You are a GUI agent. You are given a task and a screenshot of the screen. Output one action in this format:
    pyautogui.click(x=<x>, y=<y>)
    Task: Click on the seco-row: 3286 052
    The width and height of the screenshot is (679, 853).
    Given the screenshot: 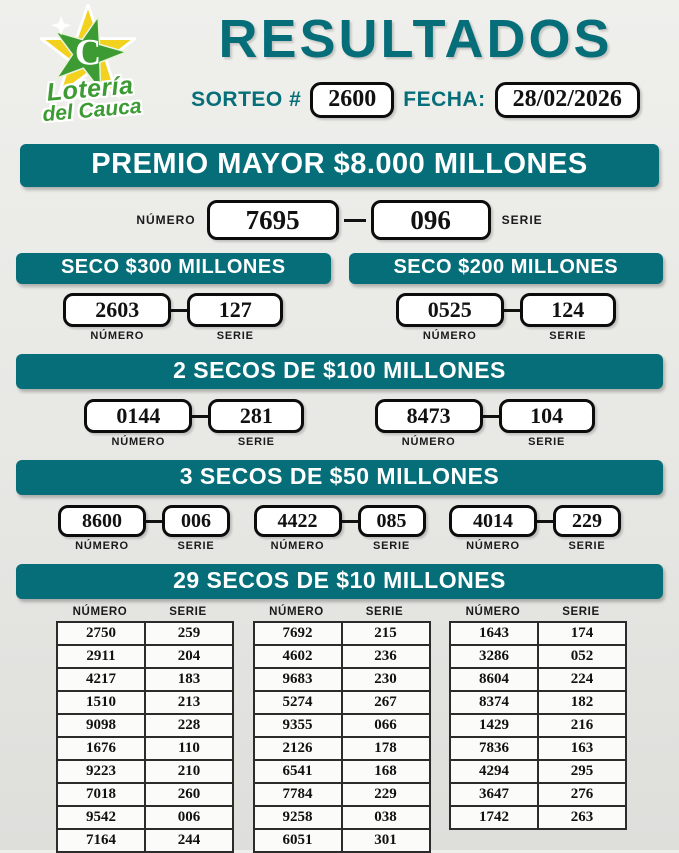 What is the action you would take?
    pyautogui.click(x=538, y=656)
    